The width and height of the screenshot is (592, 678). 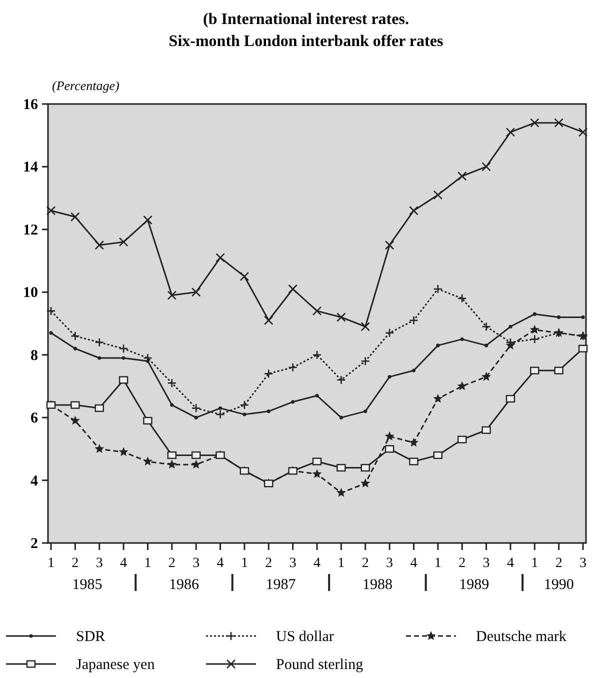 What do you see at coordinates (34, 356) in the screenshot?
I see `y-tick-label: 8` at bounding box center [34, 356].